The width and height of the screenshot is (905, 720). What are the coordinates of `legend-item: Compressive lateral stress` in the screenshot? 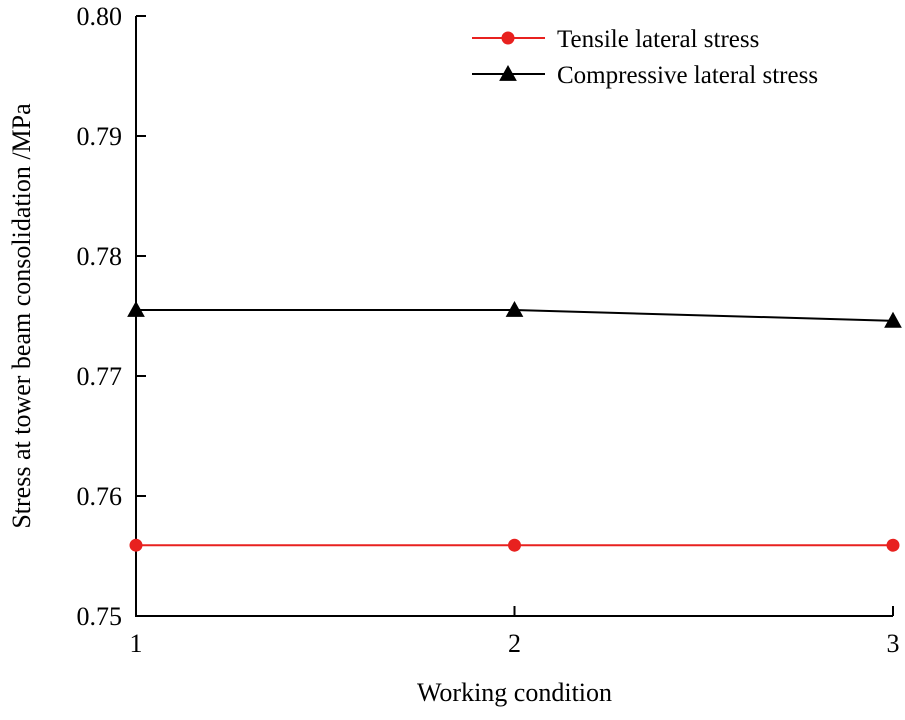 It's located at (645, 75).